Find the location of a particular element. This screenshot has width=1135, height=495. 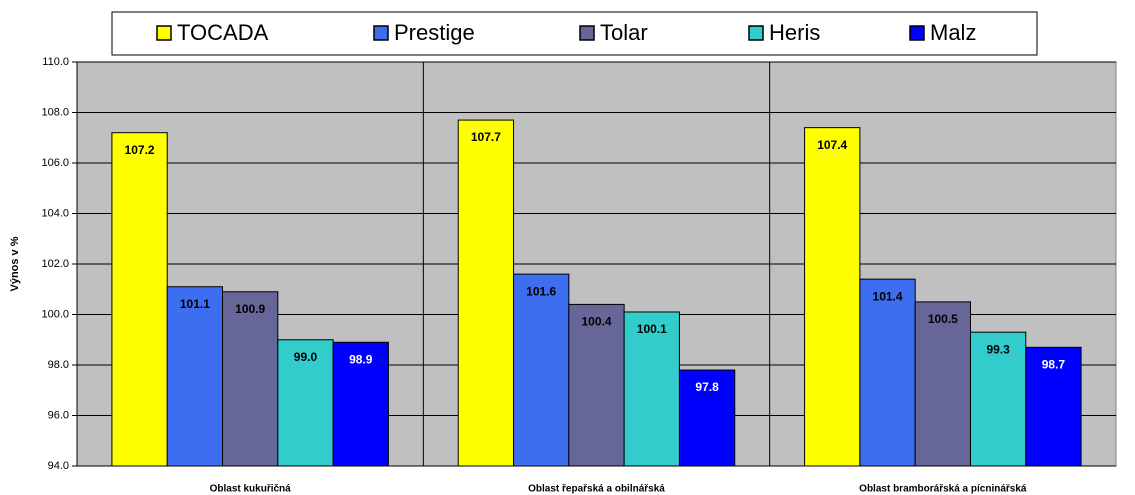

data-label: 100.1 is located at coordinates (652, 329).